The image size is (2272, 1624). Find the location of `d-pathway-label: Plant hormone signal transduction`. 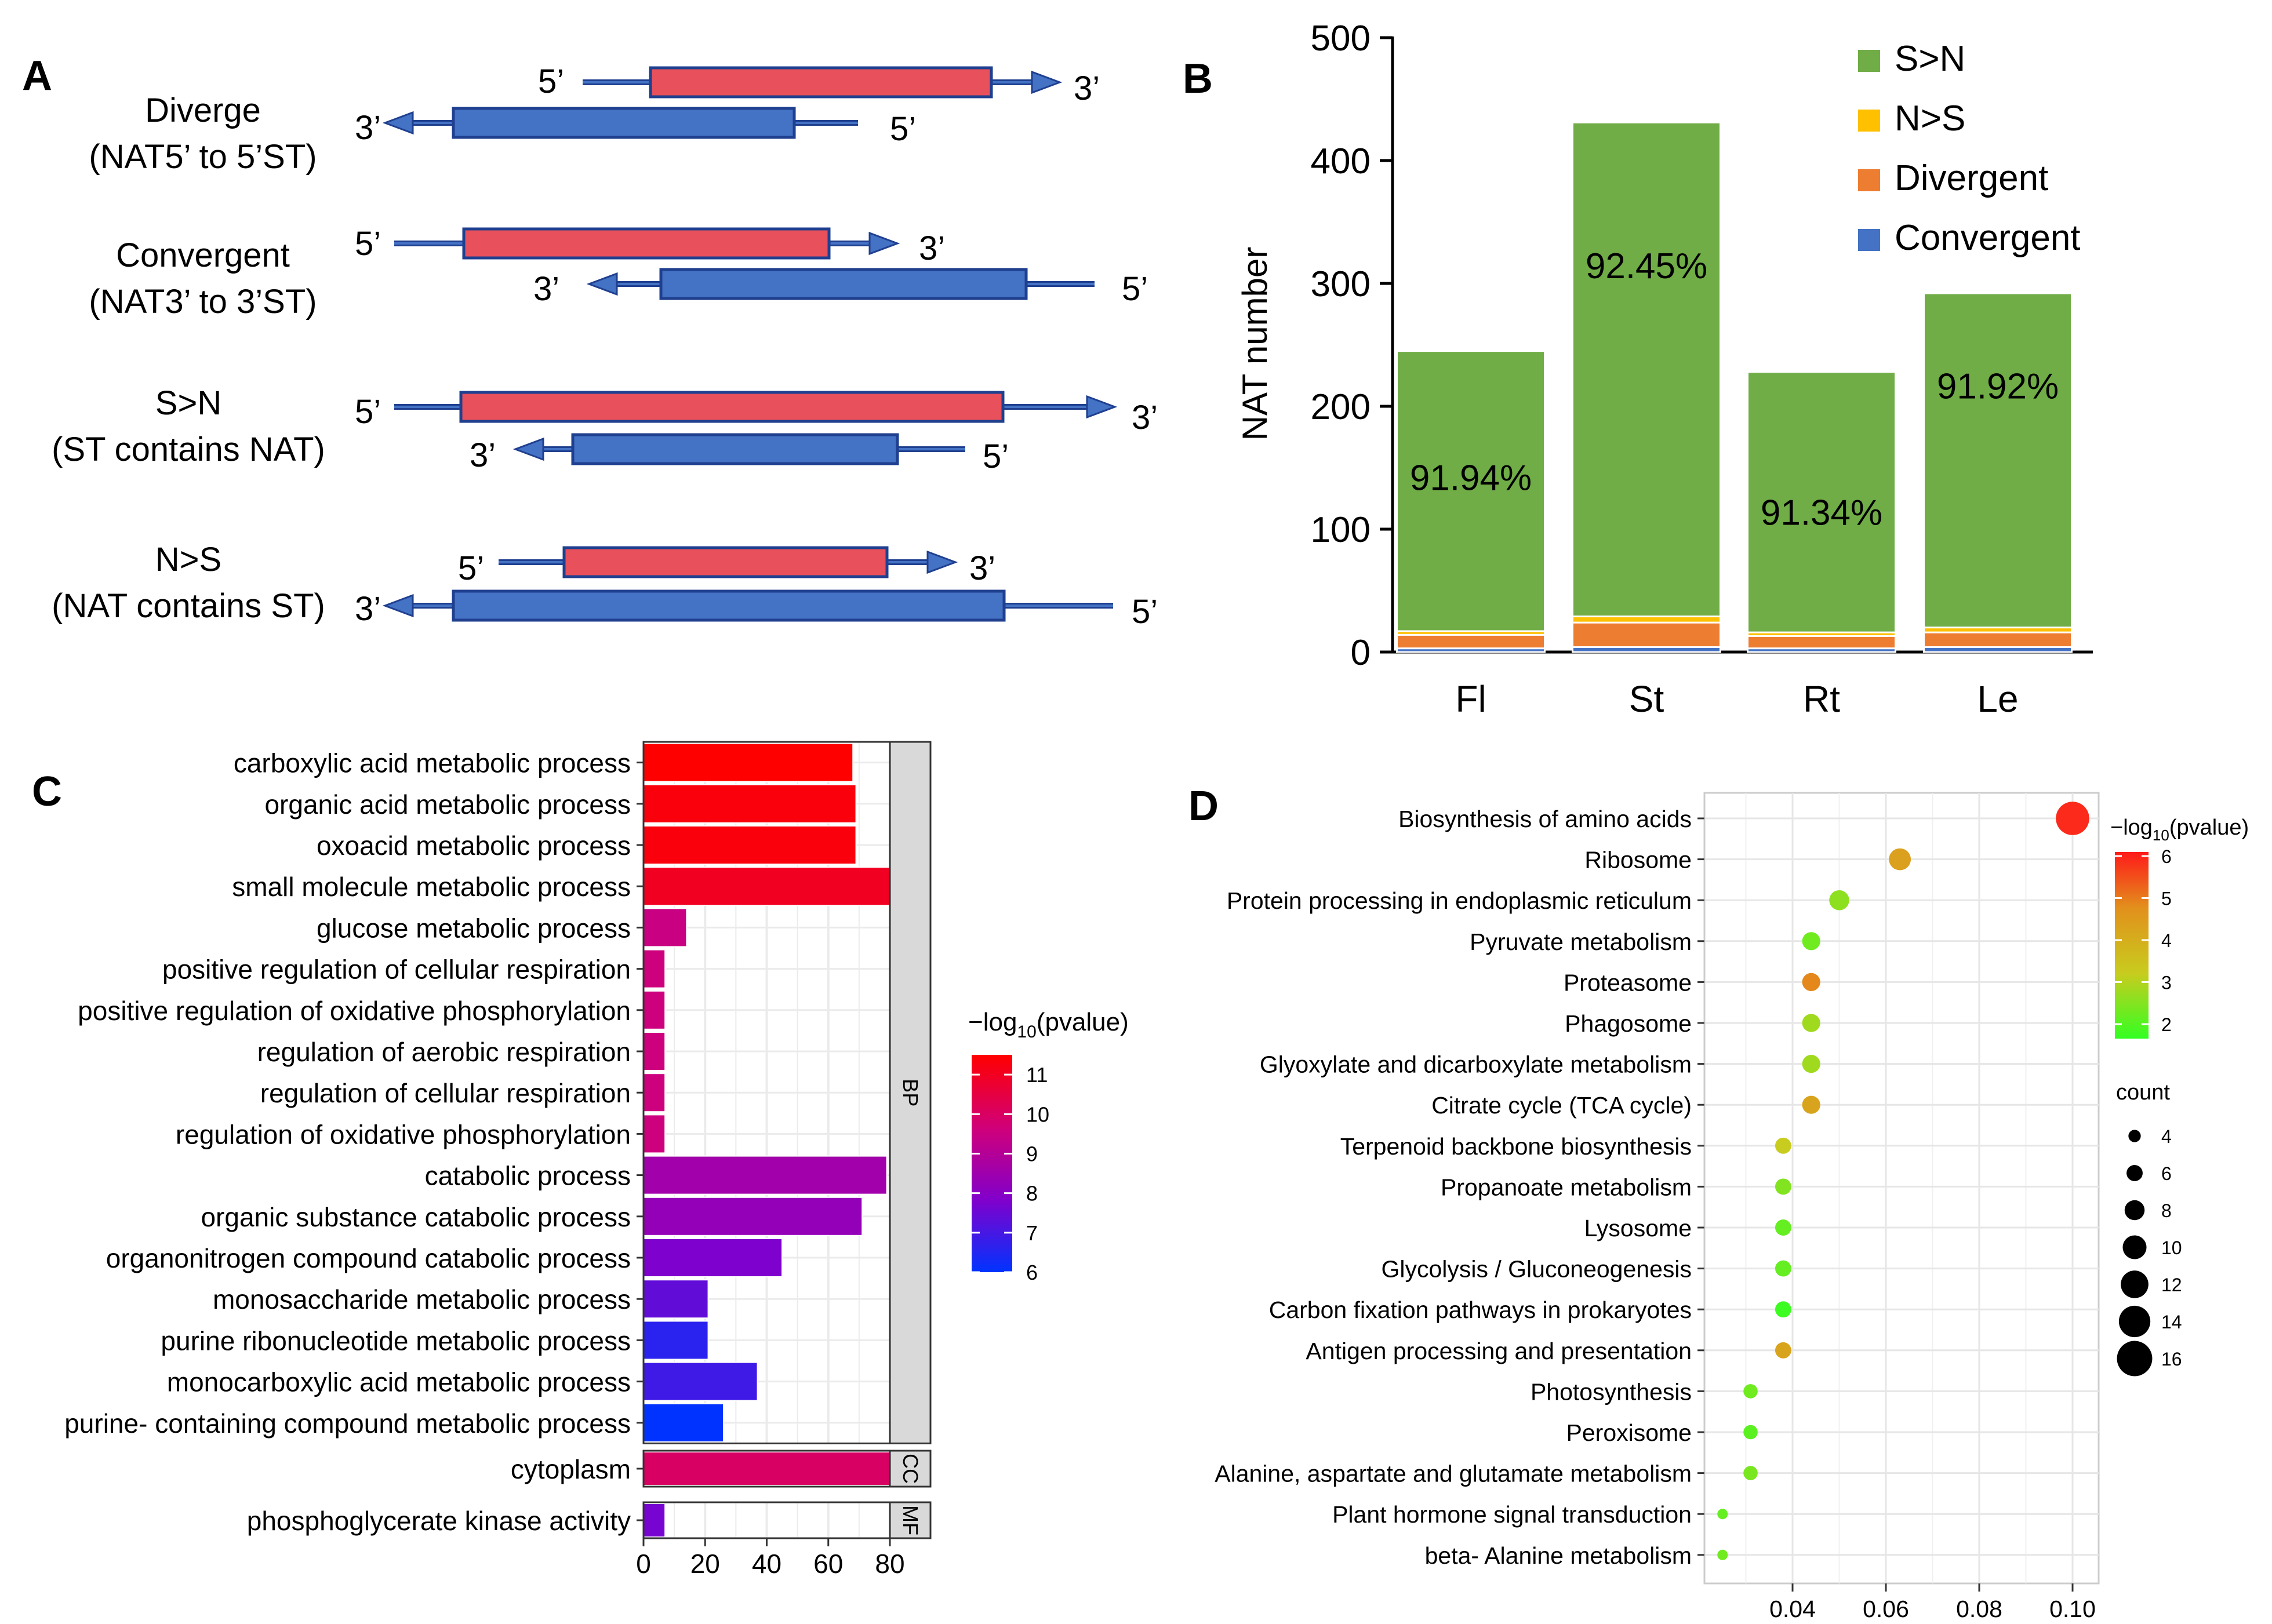

d-pathway-label: Plant hormone signal transduction is located at coordinates (1512, 1514).